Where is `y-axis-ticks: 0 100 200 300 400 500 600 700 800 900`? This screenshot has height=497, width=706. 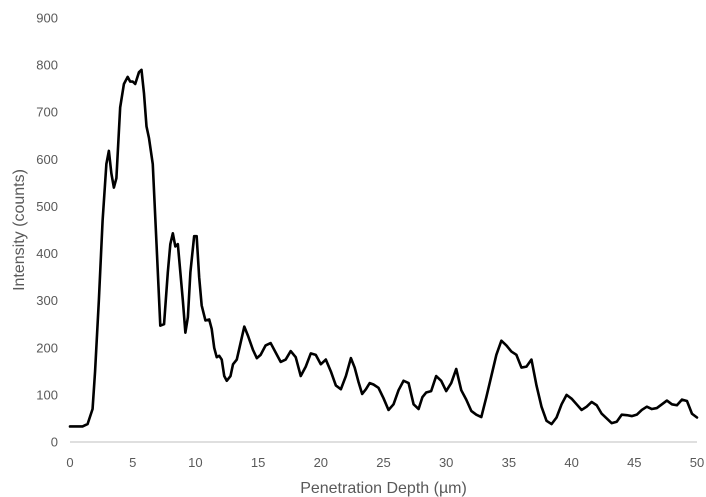
y-axis-ticks: 0 100 200 300 400 500 600 700 800 900 is located at coordinates (47, 230).